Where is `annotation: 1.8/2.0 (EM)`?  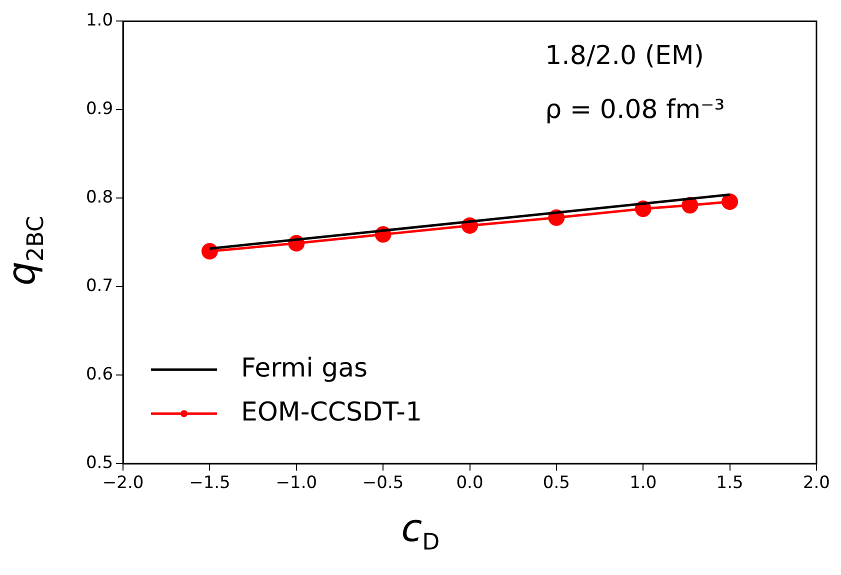
annotation: 1.8/2.0 (EM) is located at coordinates (624, 55).